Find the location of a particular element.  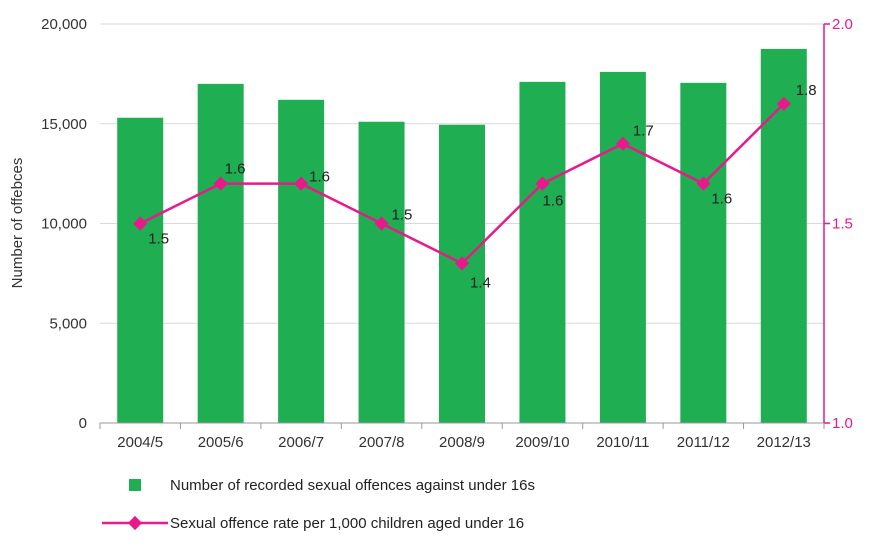

y-tick-label: 10,000 is located at coordinates (64, 224).